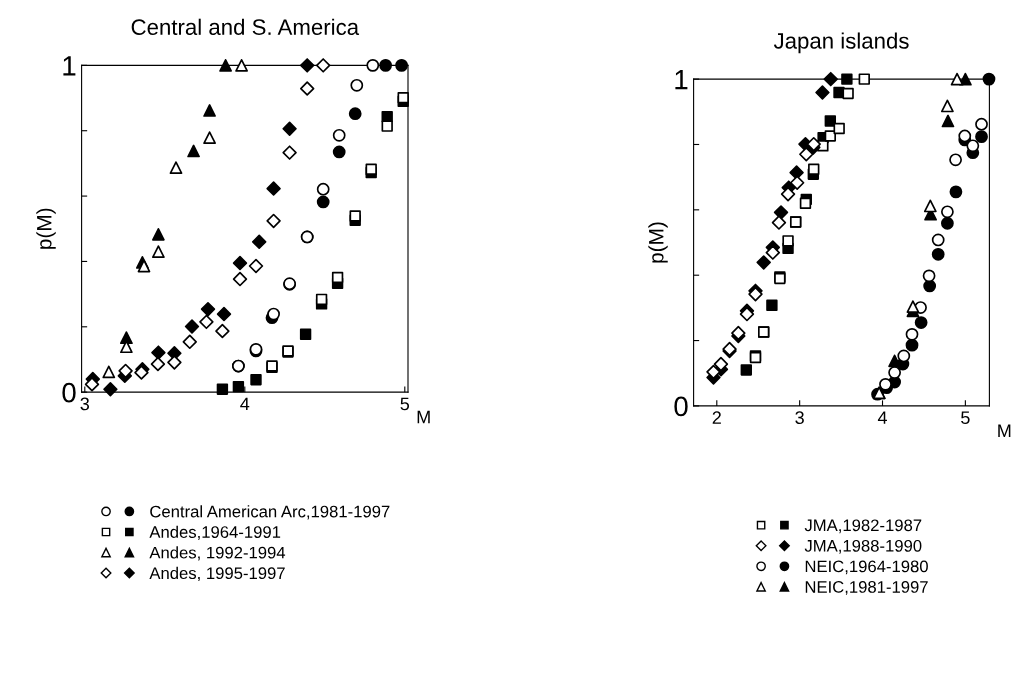 The height and width of the screenshot is (688, 1020). Describe the element at coordinates (866, 567) in the screenshot. I see `legend-label: NEIC,1964-1980` at that location.